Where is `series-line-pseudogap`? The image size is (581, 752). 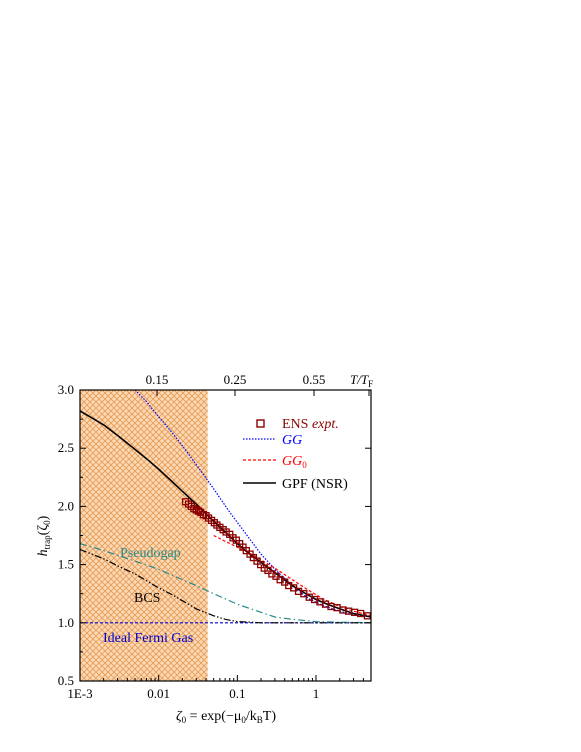
series-line-pseudogap is located at coordinates (225, 583).